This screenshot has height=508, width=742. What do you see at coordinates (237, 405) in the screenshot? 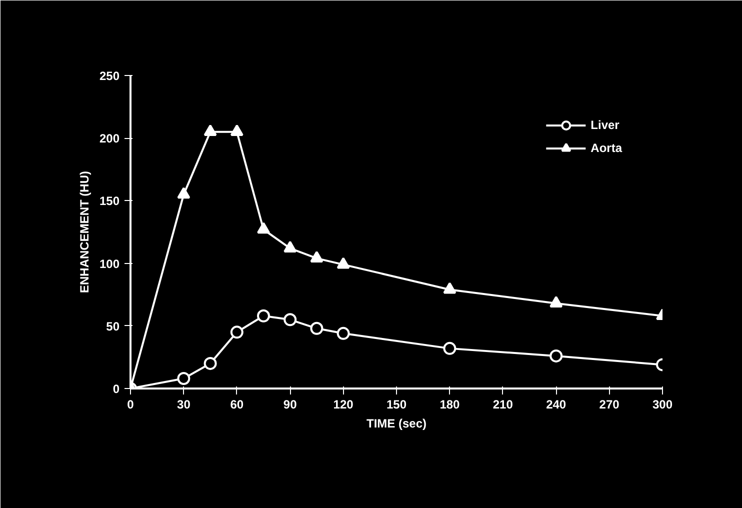
I see `x-tick-label: 60` at bounding box center [237, 405].